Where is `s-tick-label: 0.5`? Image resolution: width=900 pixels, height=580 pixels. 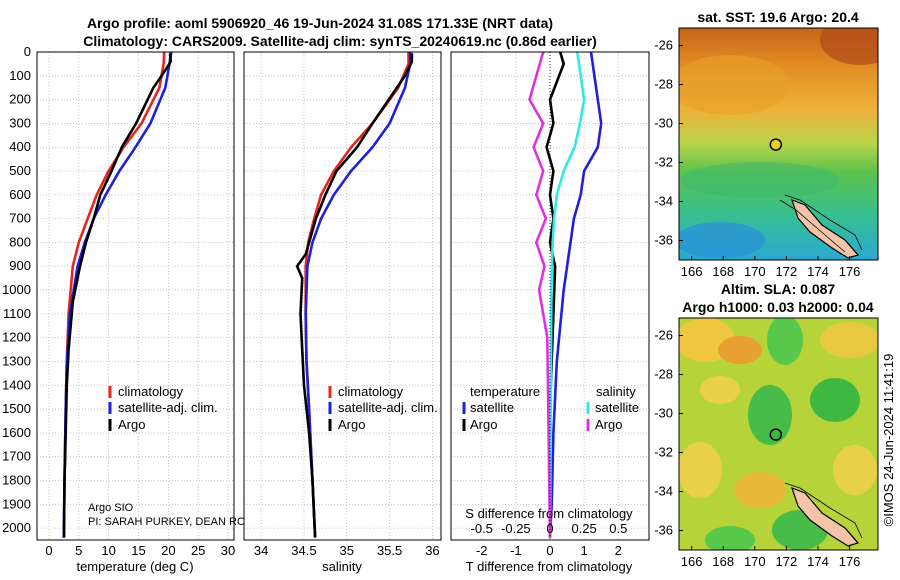 s-tick-label: 0.5 is located at coordinates (618, 528).